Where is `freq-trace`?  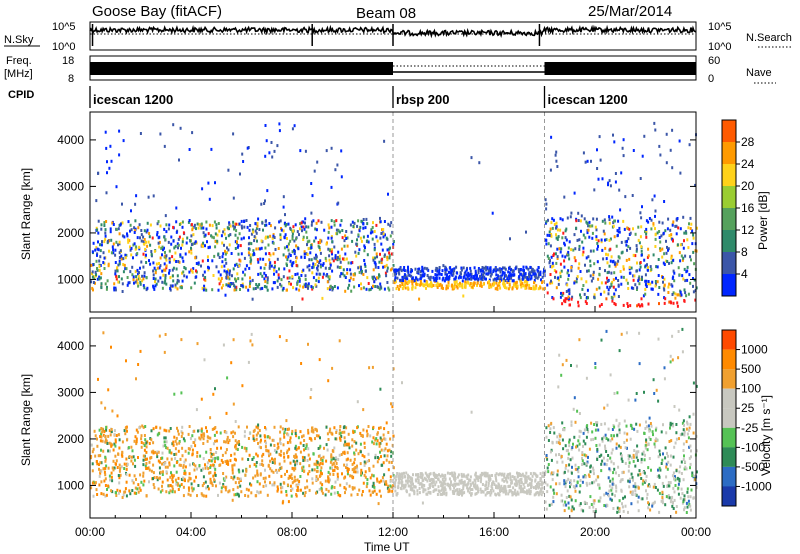
freq-trace is located at coordinates (393, 68).